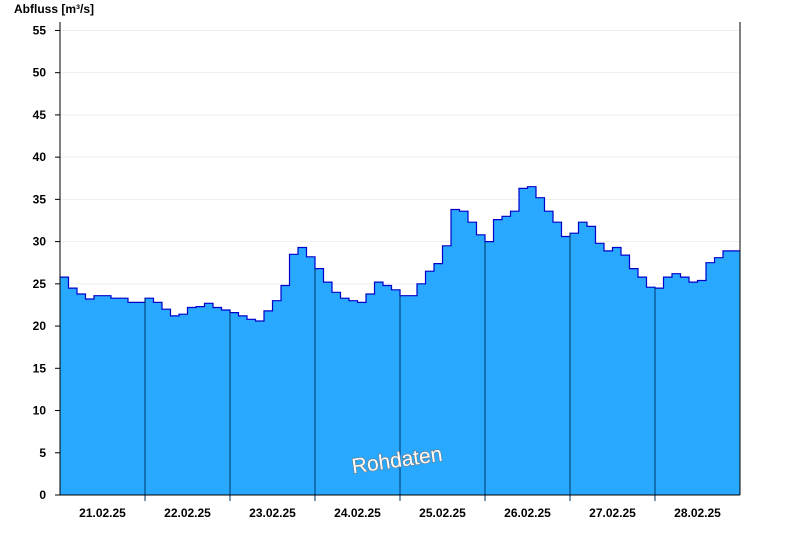 The image size is (800, 550). Describe the element at coordinates (42, 453) in the screenshot. I see `y-tick-label-5: 5` at that location.